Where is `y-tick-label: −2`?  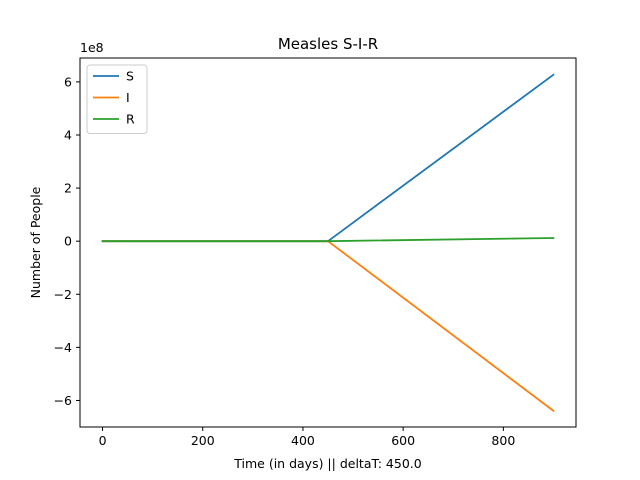
y-tick-label: −2 is located at coordinates (63, 294).